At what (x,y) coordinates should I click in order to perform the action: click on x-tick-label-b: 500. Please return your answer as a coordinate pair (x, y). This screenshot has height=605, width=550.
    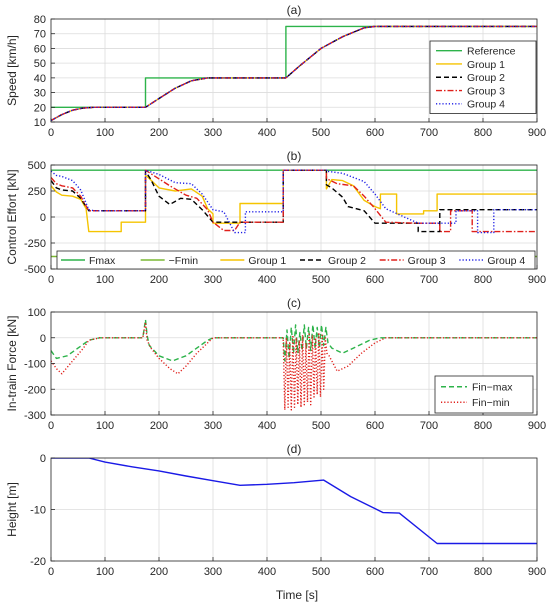
    Looking at the image, I should click on (321, 280).